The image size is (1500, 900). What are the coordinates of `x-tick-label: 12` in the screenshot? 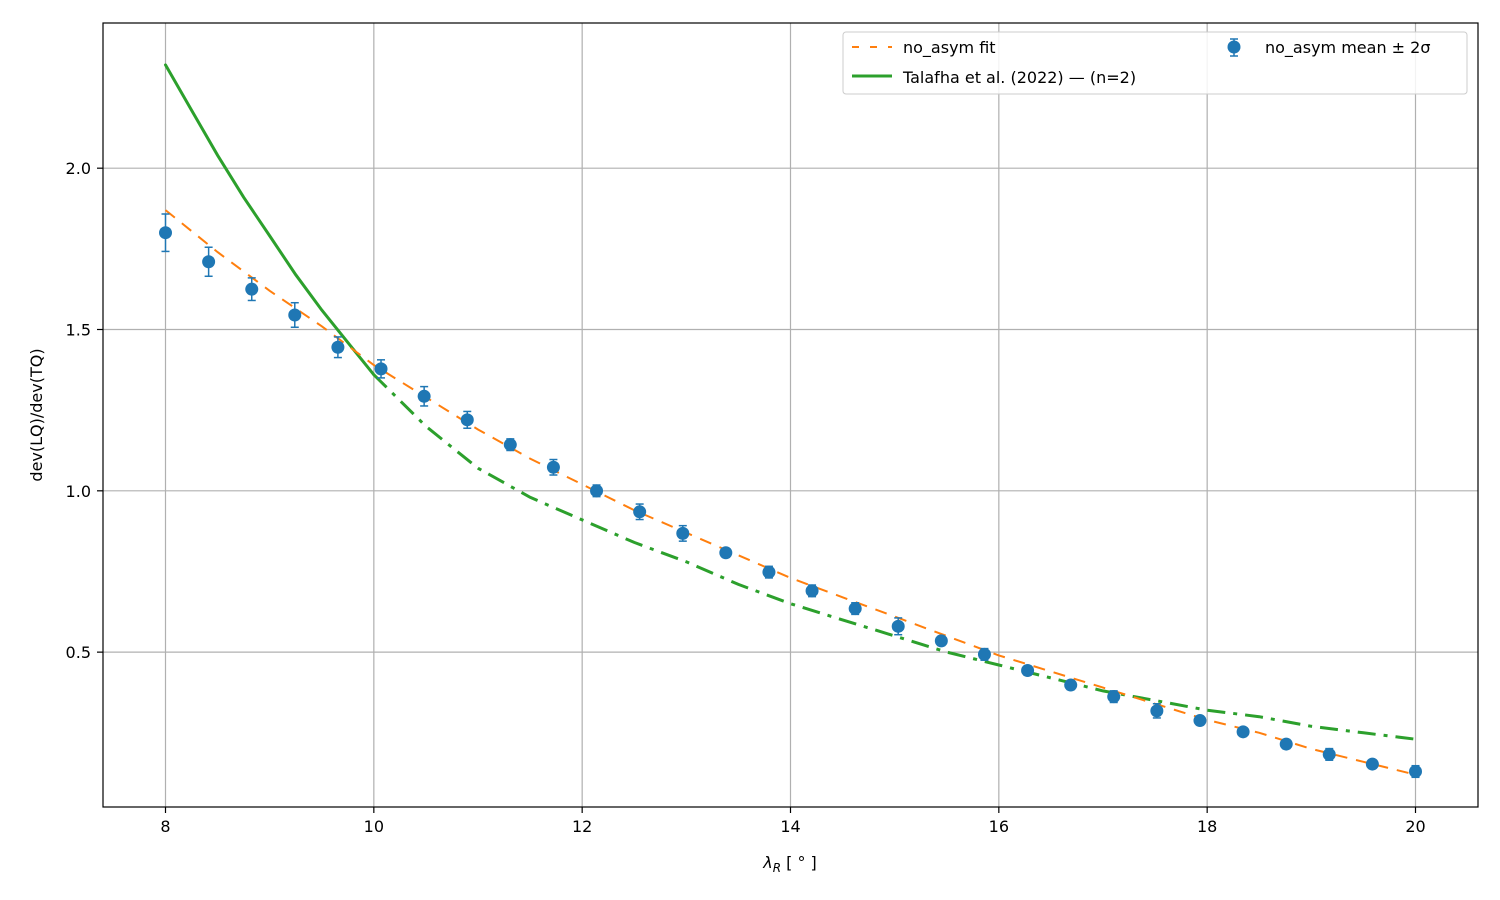 It's located at (582, 826).